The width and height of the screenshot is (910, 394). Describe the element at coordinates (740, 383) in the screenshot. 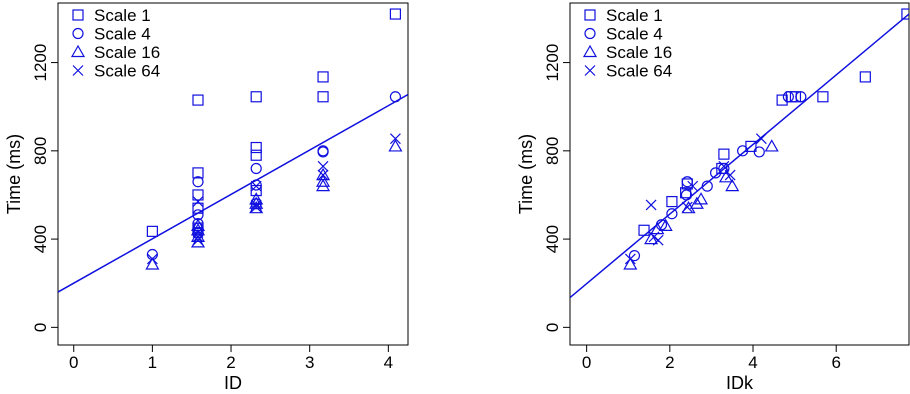

I see `x-axis-title: IDk` at that location.